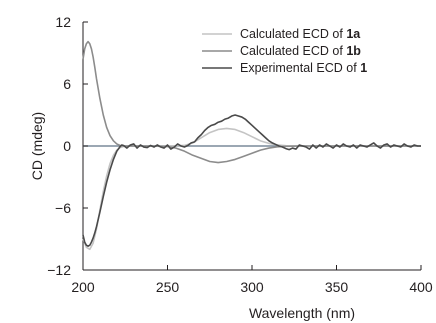 This screenshot has height=323, width=436. I want to click on x-tick-label: 350, so click(337, 287).